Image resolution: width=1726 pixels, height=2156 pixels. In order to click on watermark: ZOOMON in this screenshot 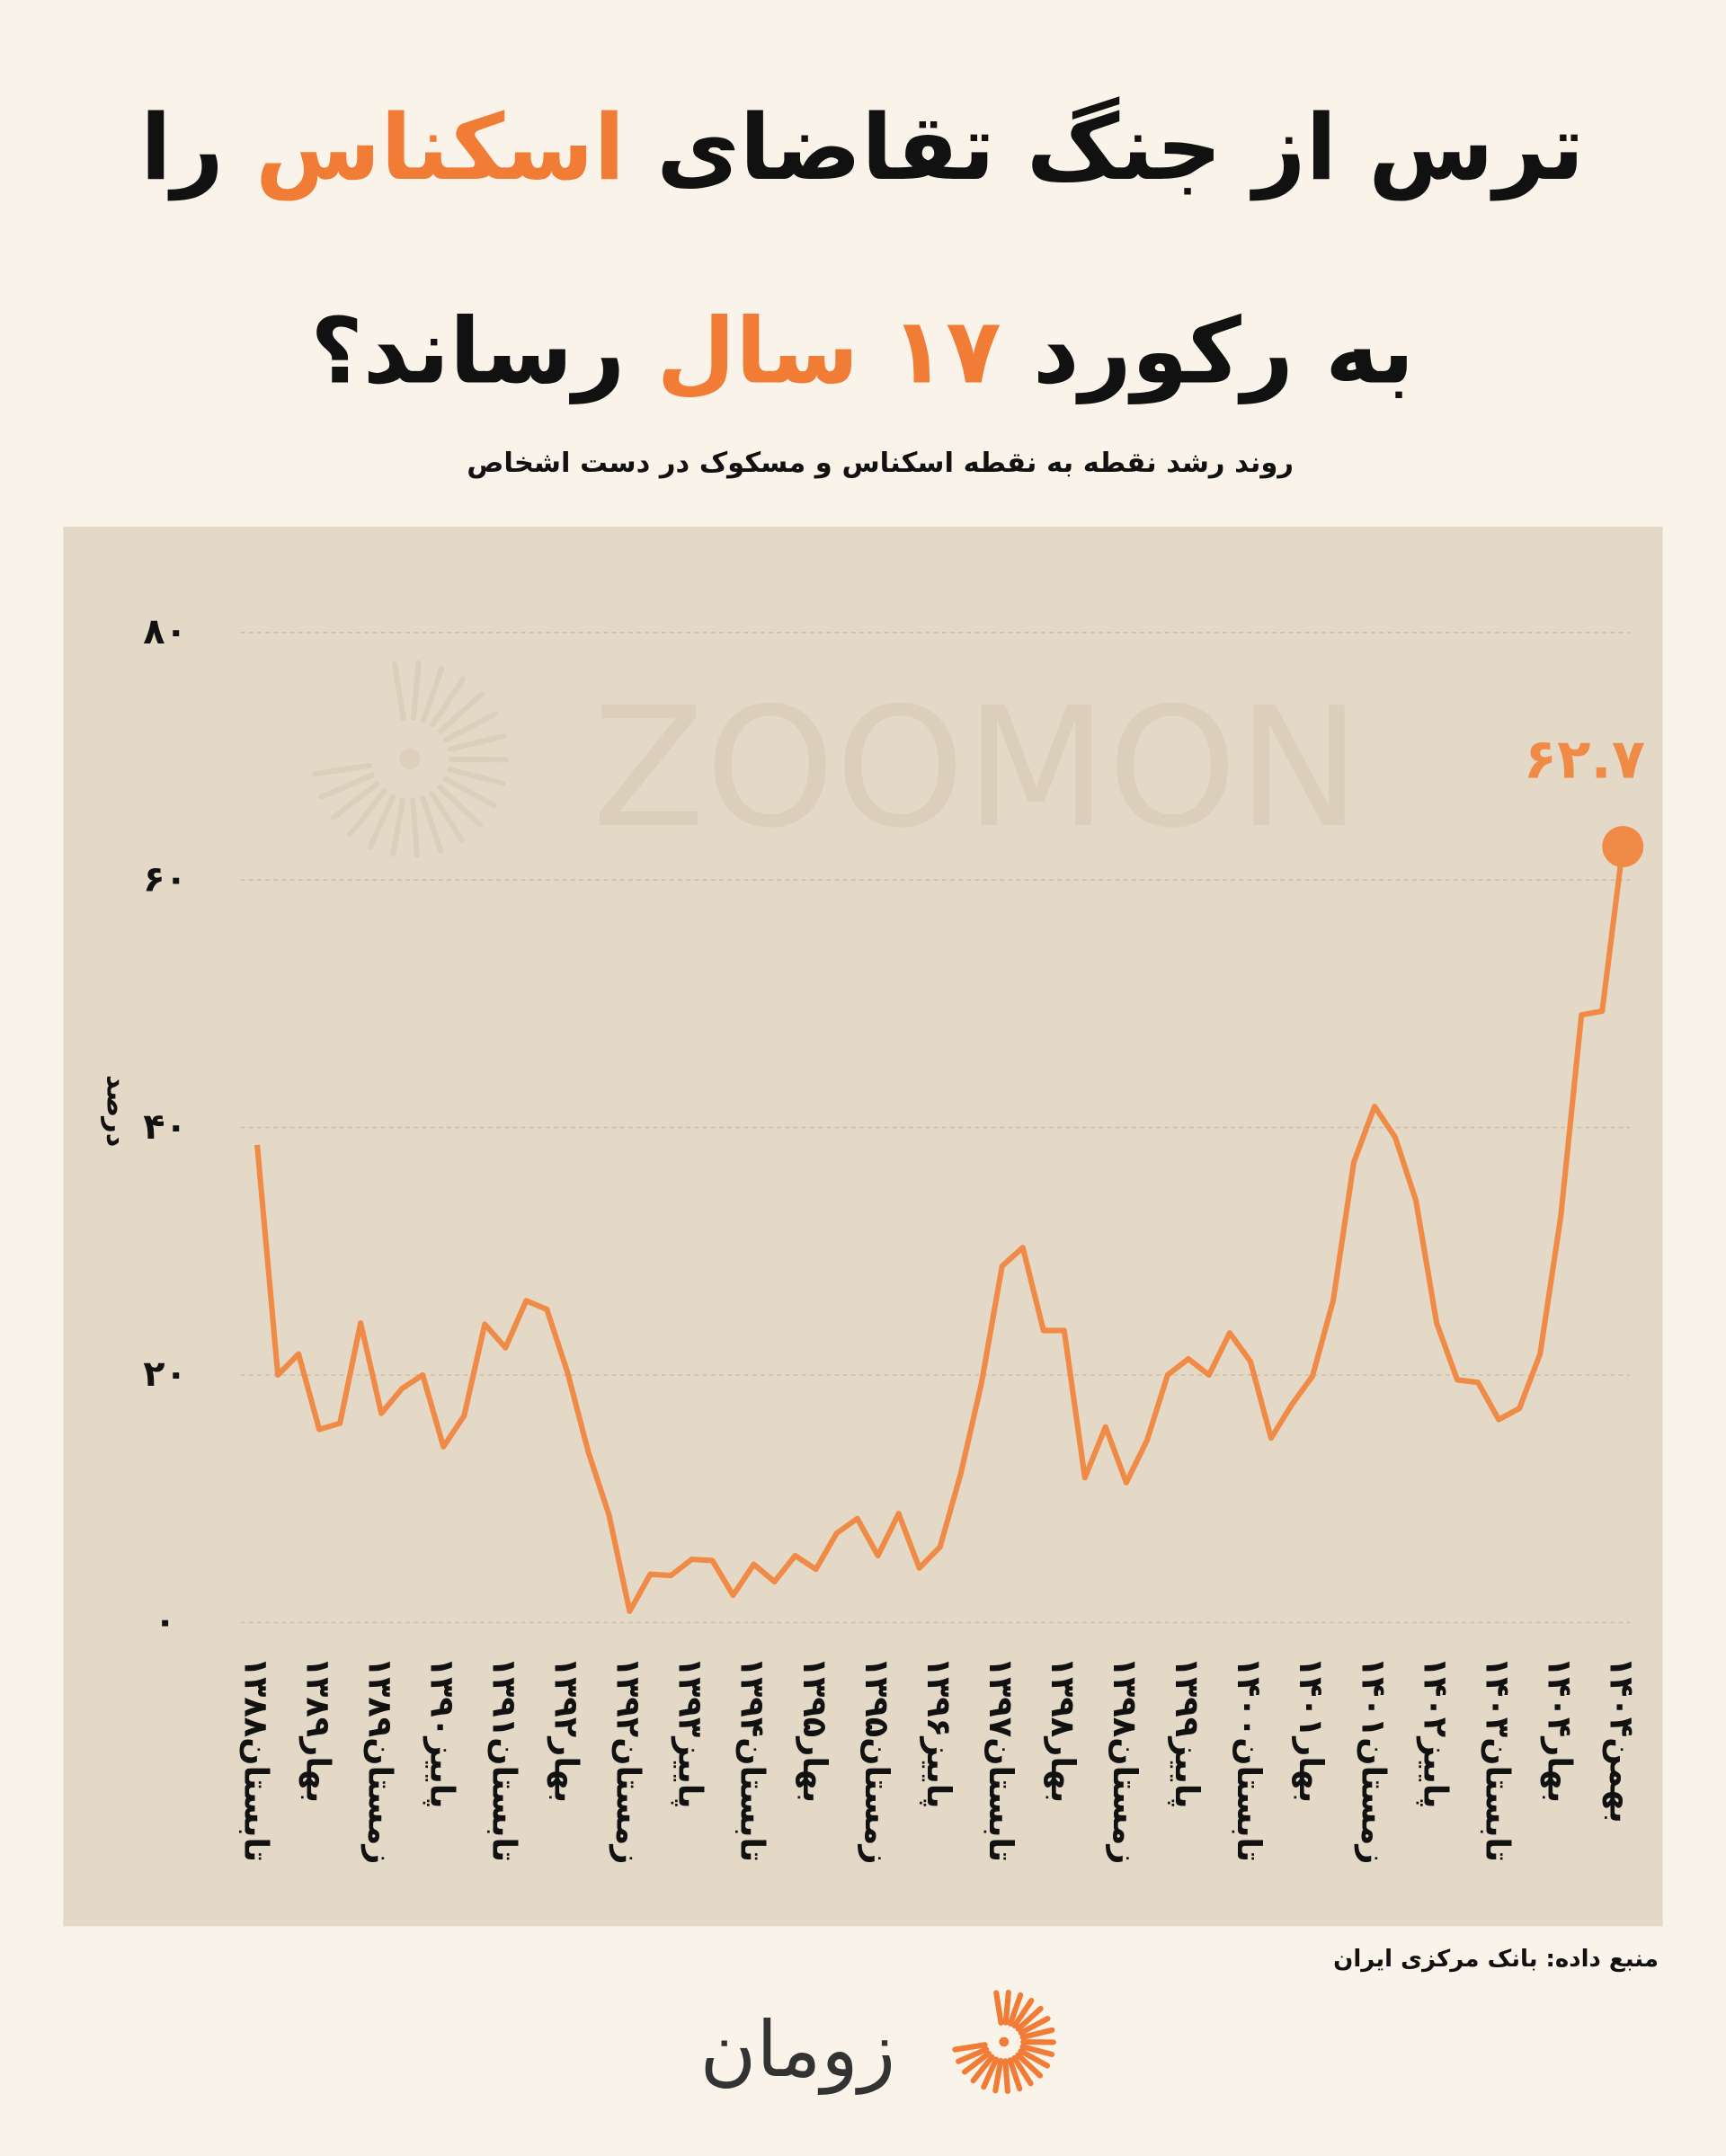, I will do `click(976, 769)`.